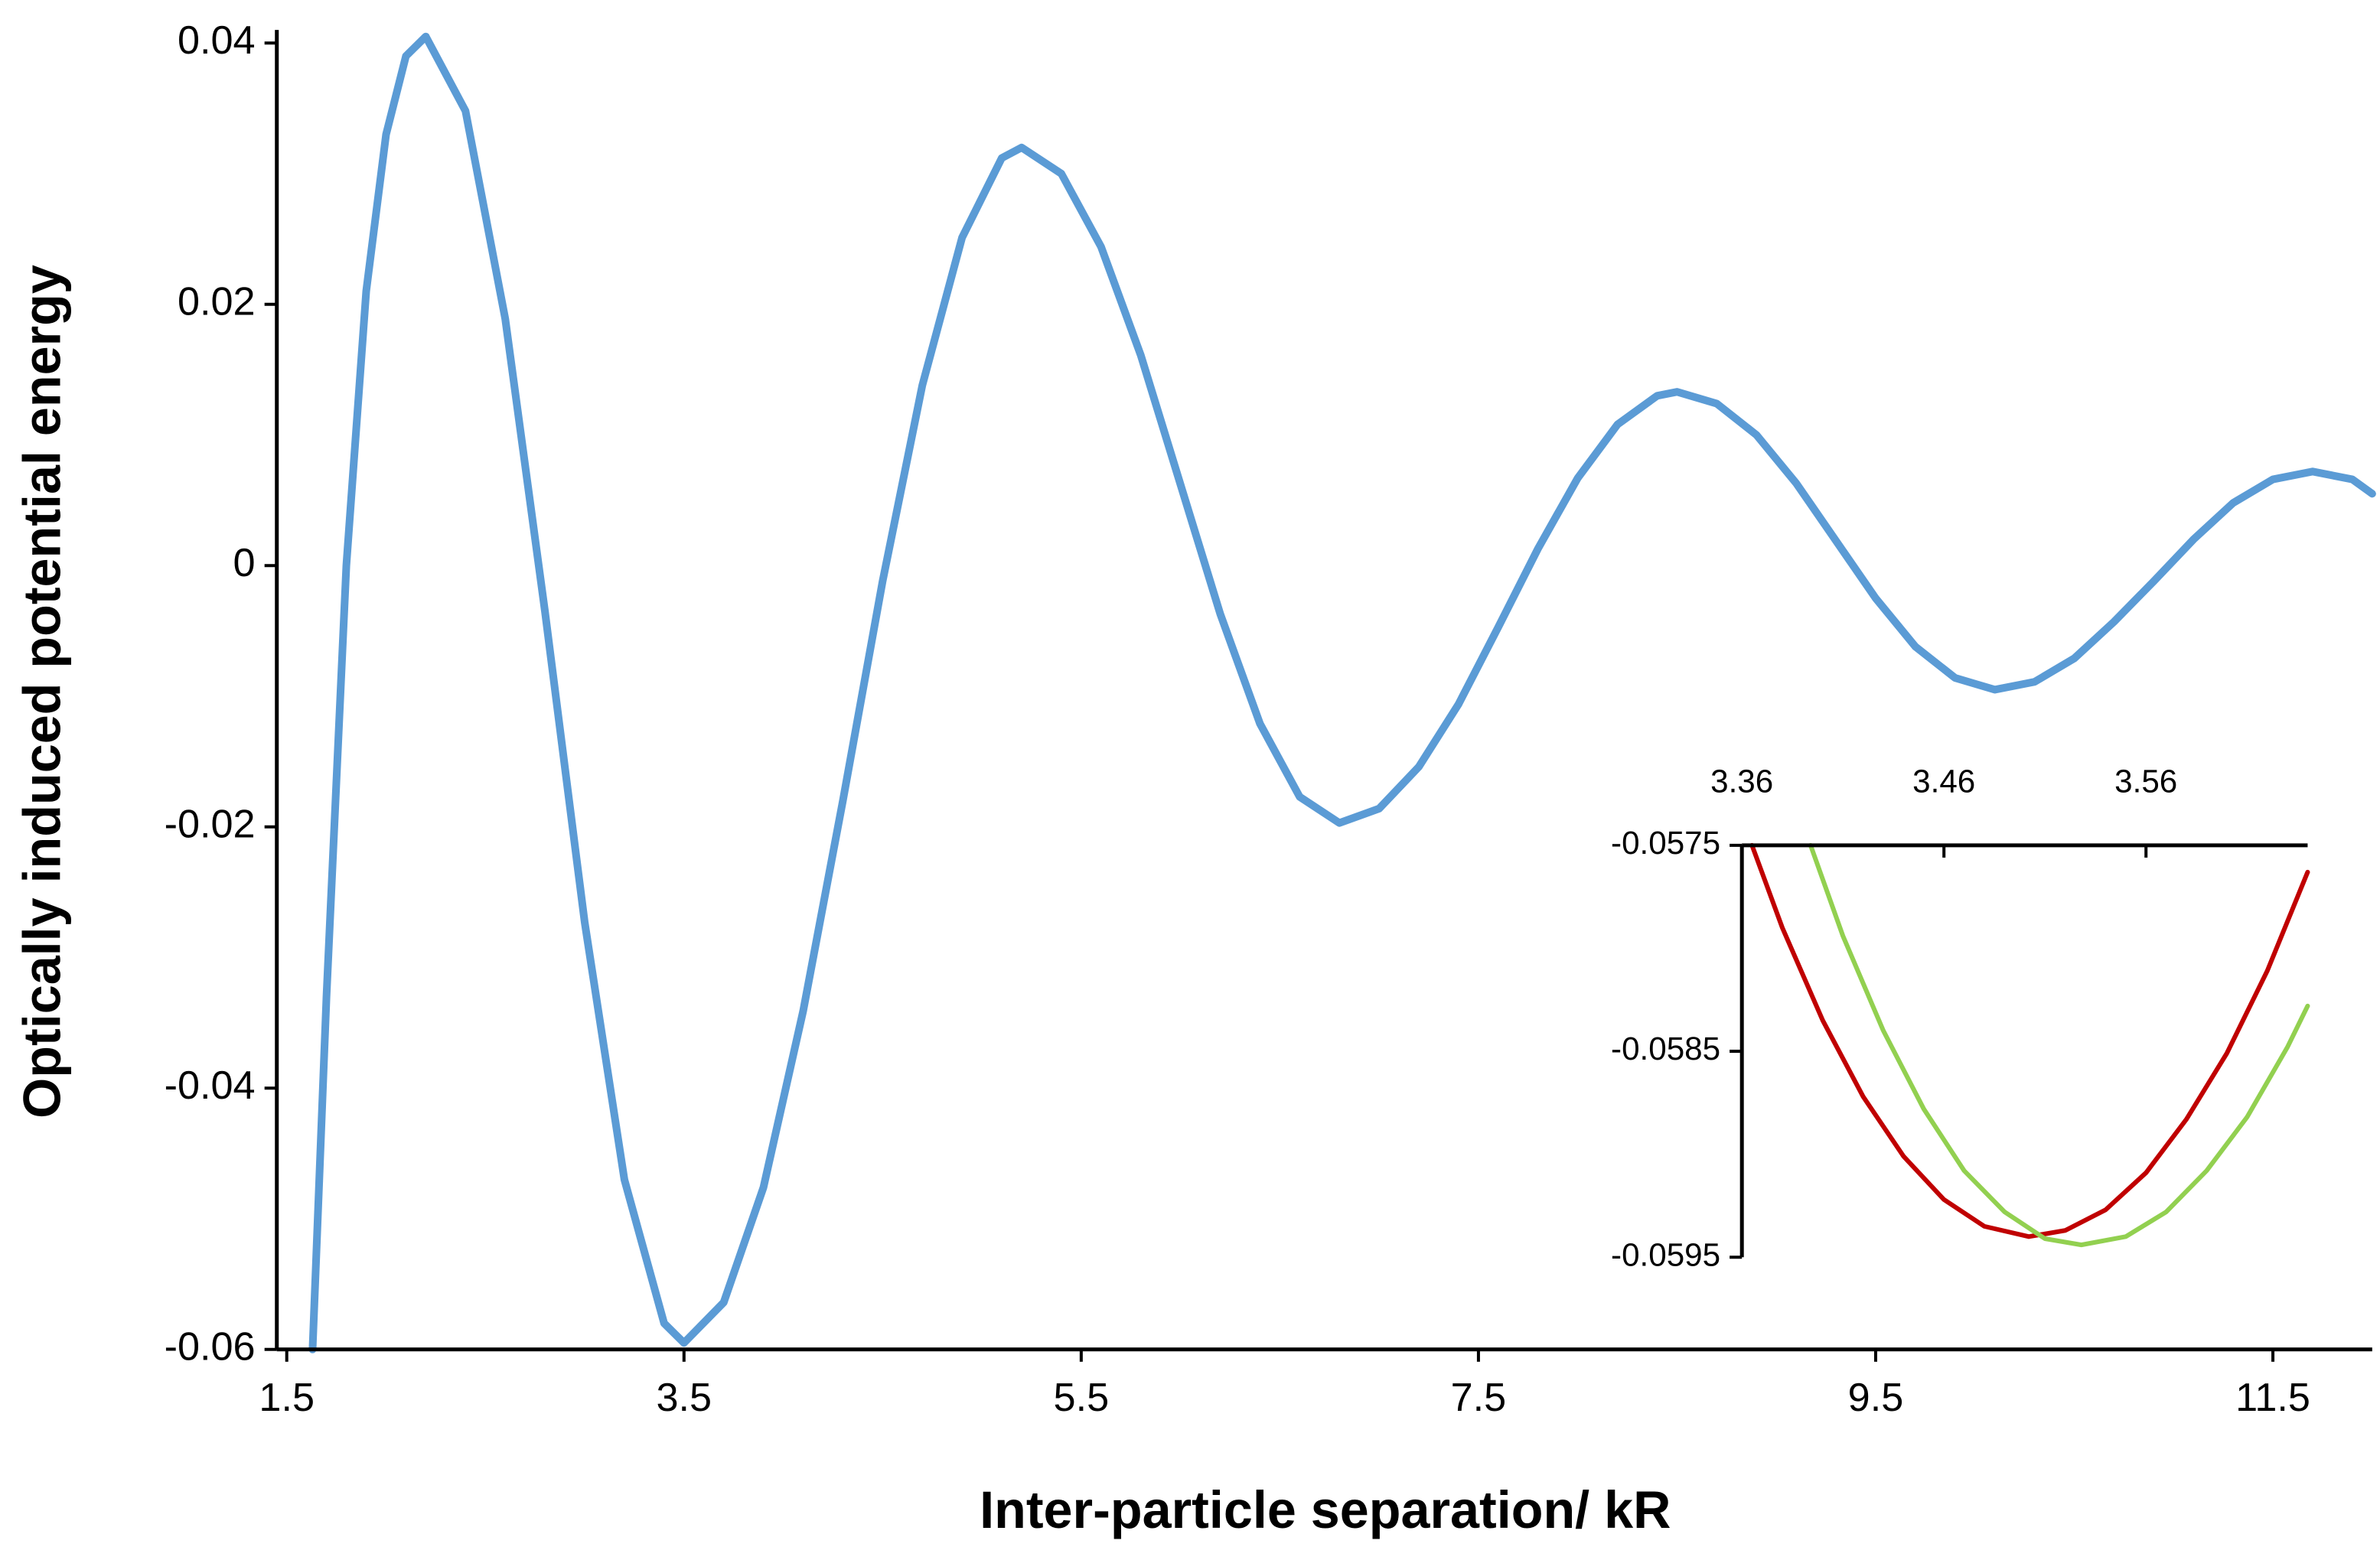 The width and height of the screenshot is (2380, 1560). I want to click on y-tick-label: -0.02, so click(211, 825).